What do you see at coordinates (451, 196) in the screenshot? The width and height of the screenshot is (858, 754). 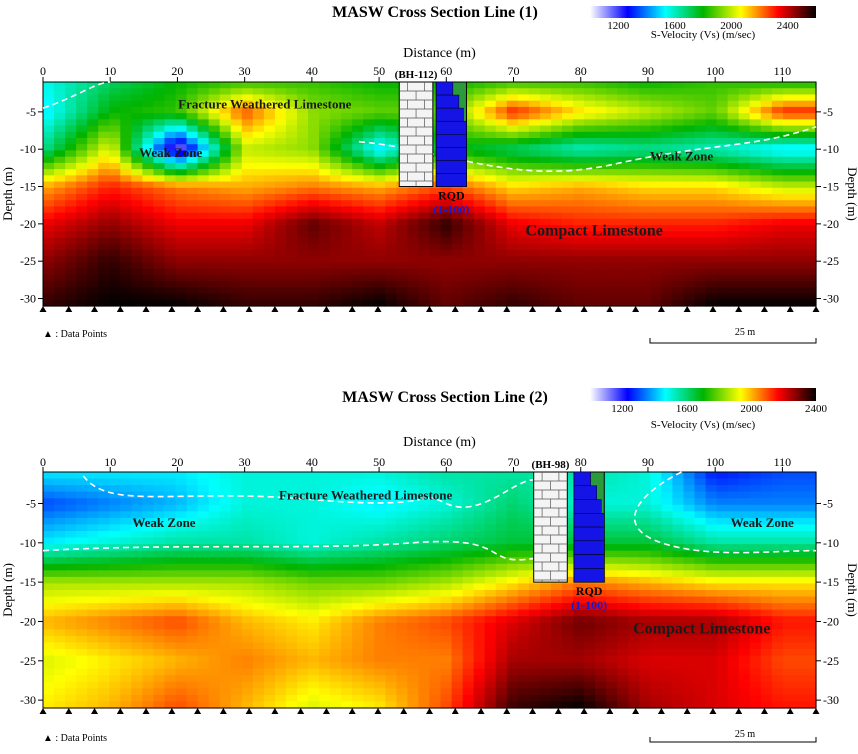 I see `rqd-label: RQD` at bounding box center [451, 196].